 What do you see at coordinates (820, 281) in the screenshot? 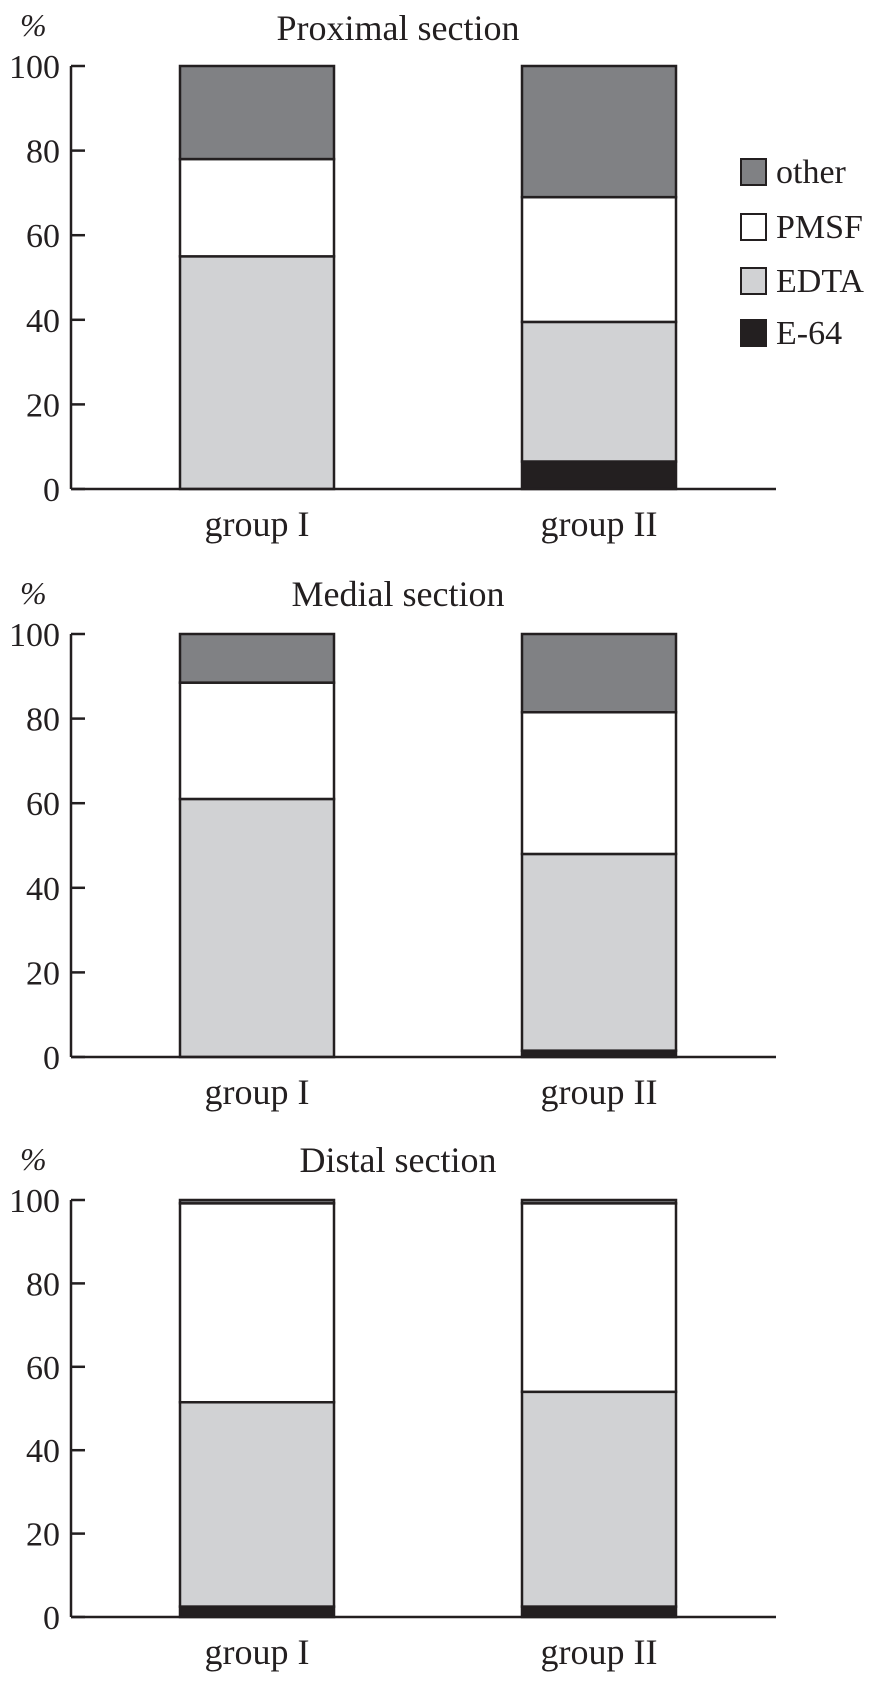
I see `legend-label: EDTA` at bounding box center [820, 281].